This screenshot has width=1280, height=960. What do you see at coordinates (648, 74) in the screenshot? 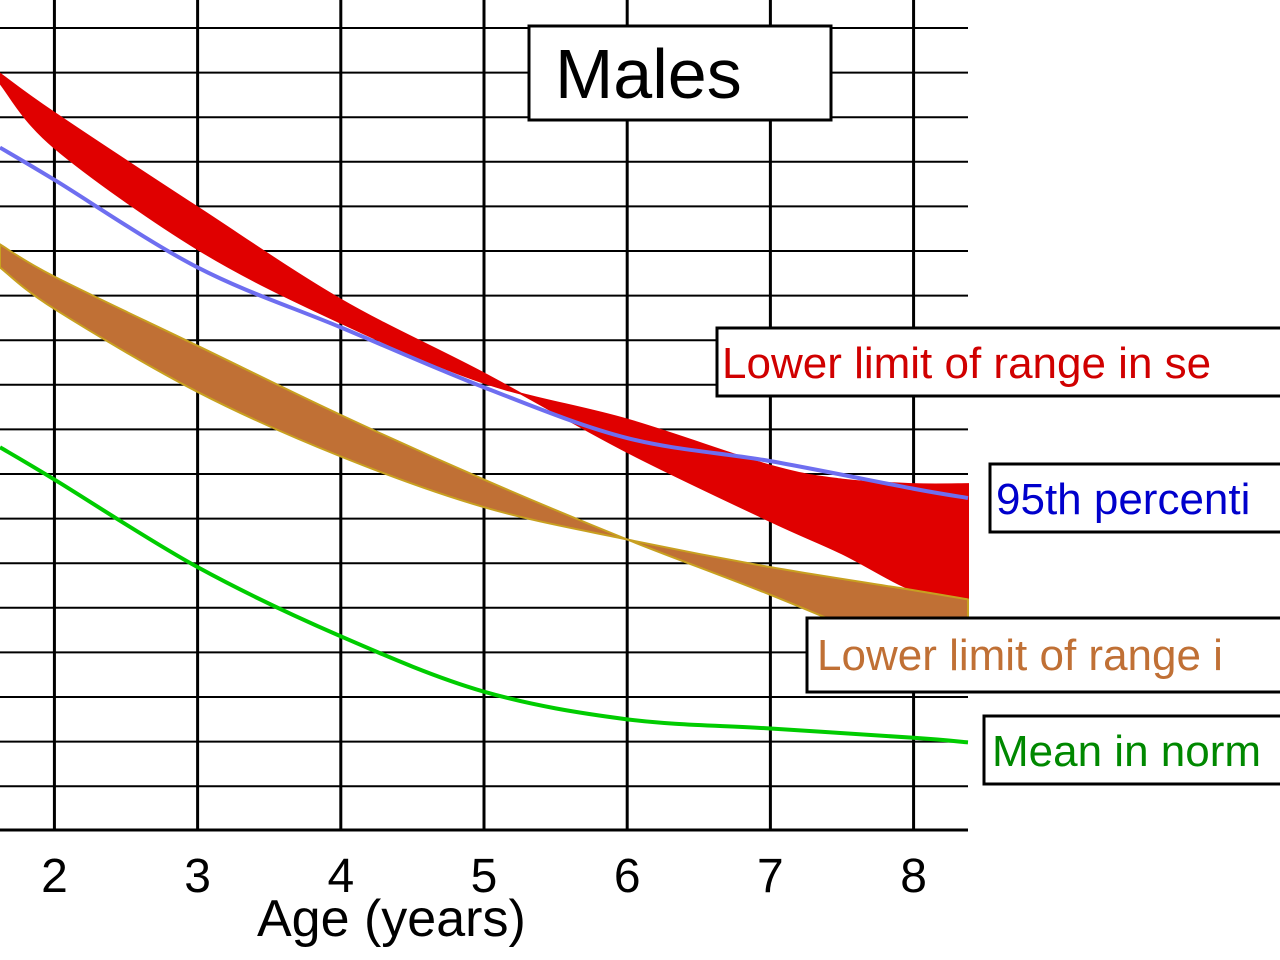
I see `chart-title-text: Males` at bounding box center [648, 74].